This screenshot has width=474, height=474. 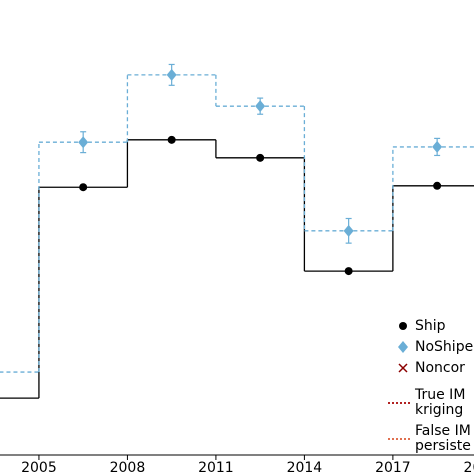 What do you see at coordinates (128, 467) in the screenshot?
I see `x-tick-label: 2008` at bounding box center [128, 467].